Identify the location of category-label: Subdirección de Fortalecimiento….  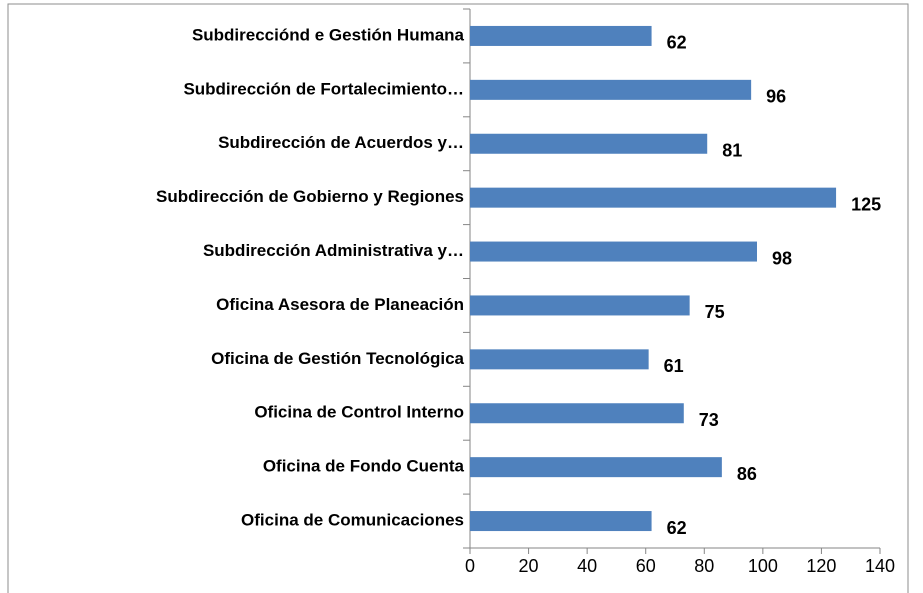
(323, 88).